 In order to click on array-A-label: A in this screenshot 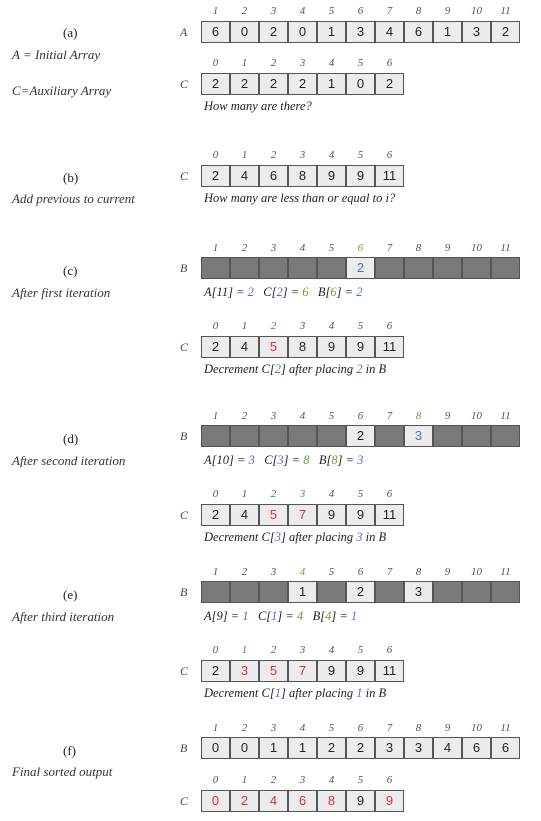, I will do `click(184, 32)`.